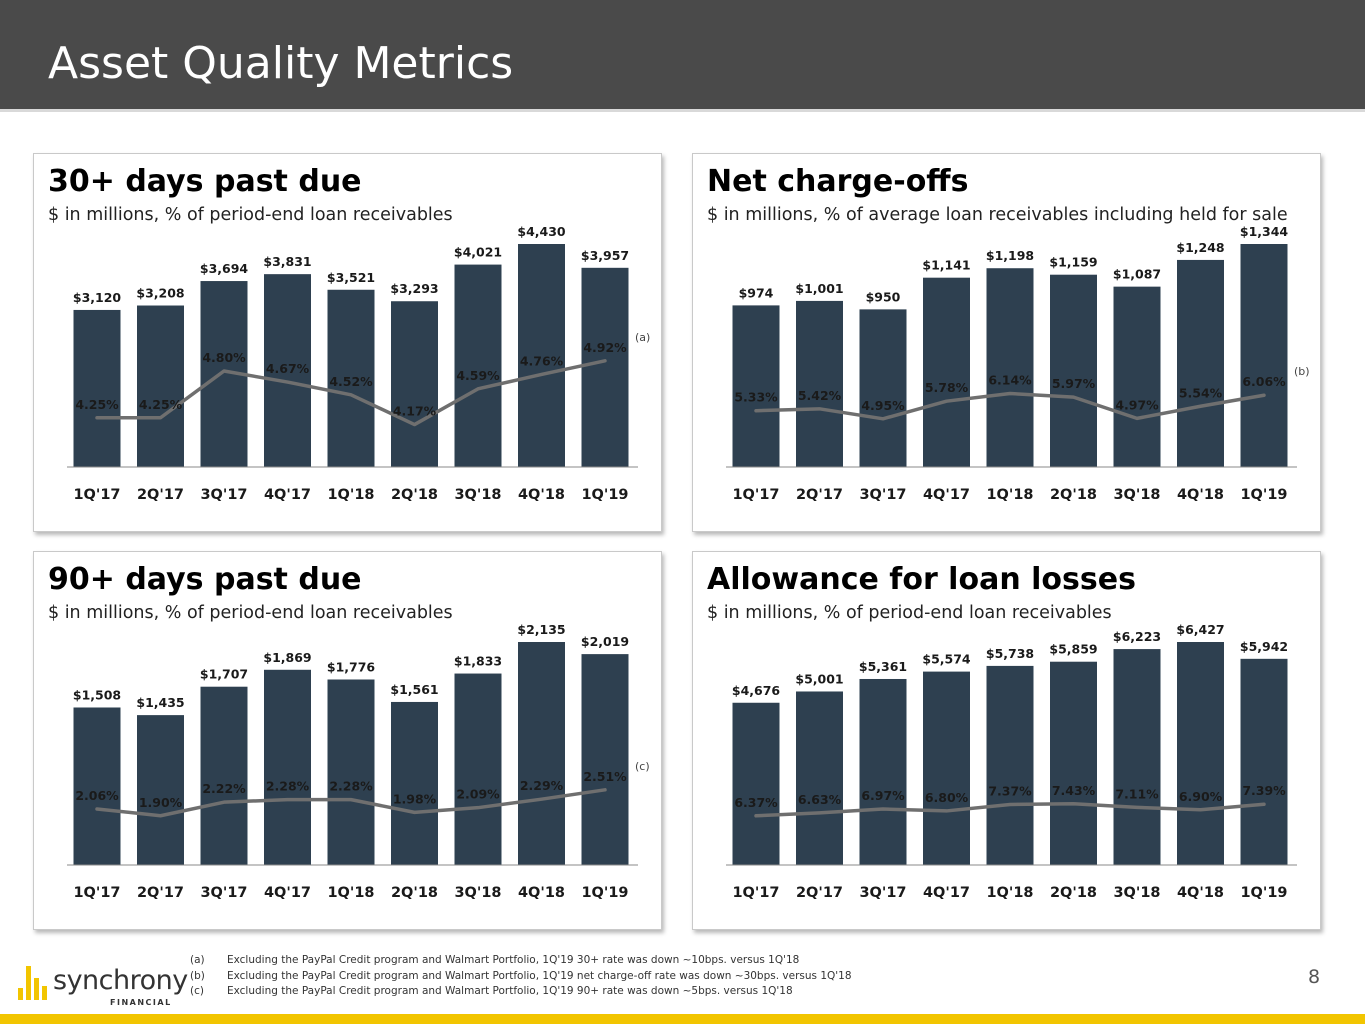 Image resolution: width=1365 pixels, height=1024 pixels. Describe the element at coordinates (287, 261) in the screenshot. I see `bar-value-label: $3,831` at that location.